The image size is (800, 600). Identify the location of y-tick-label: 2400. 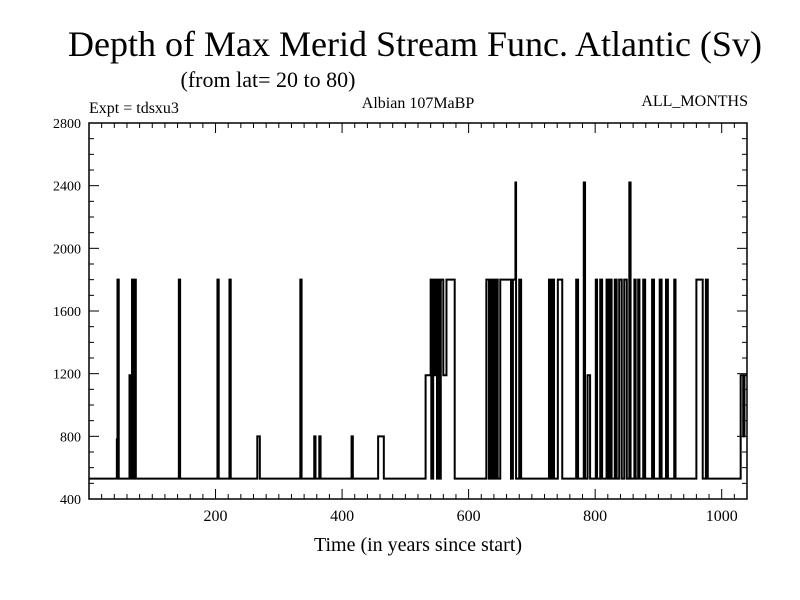
(67, 187).